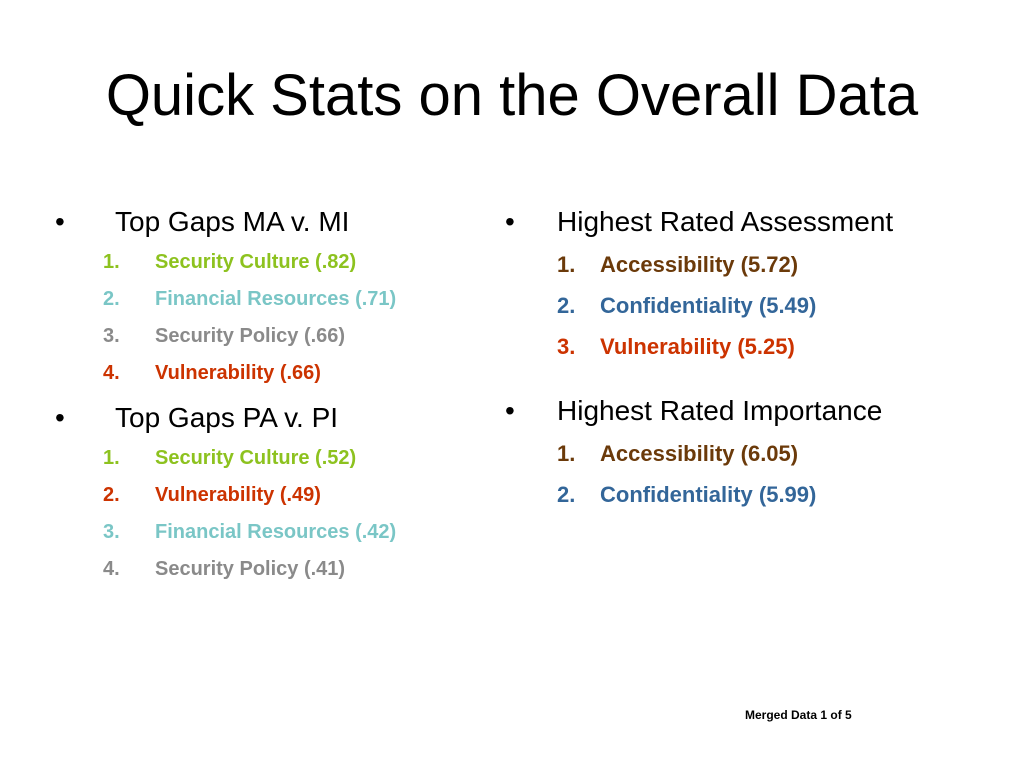  Describe the element at coordinates (238, 495) in the screenshot. I see `item-text: Vulnerability (.49)` at that location.